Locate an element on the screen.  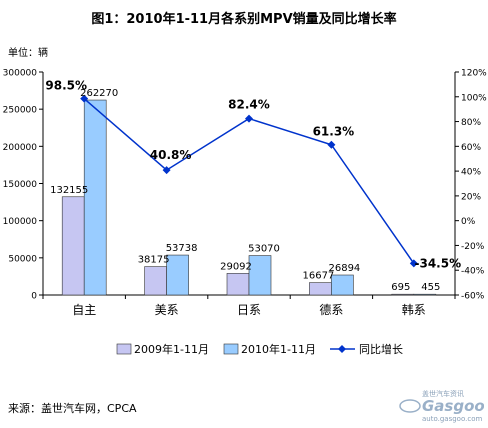
unit-label: 单位：辆 is located at coordinates (28, 53).